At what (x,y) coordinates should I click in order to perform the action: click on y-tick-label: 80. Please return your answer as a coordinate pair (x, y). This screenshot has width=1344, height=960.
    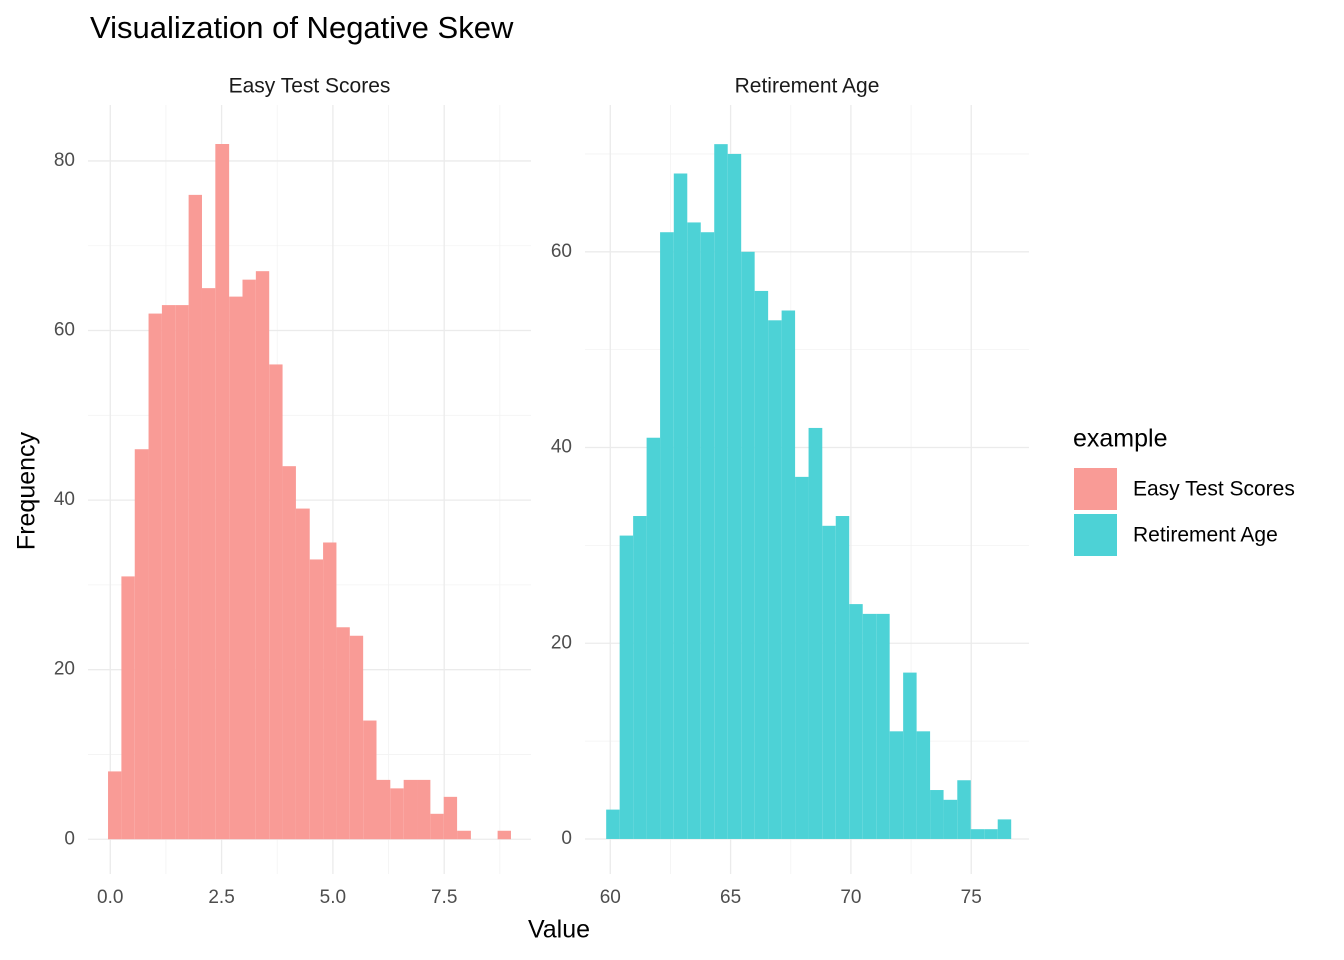
    Looking at the image, I should click on (64, 160).